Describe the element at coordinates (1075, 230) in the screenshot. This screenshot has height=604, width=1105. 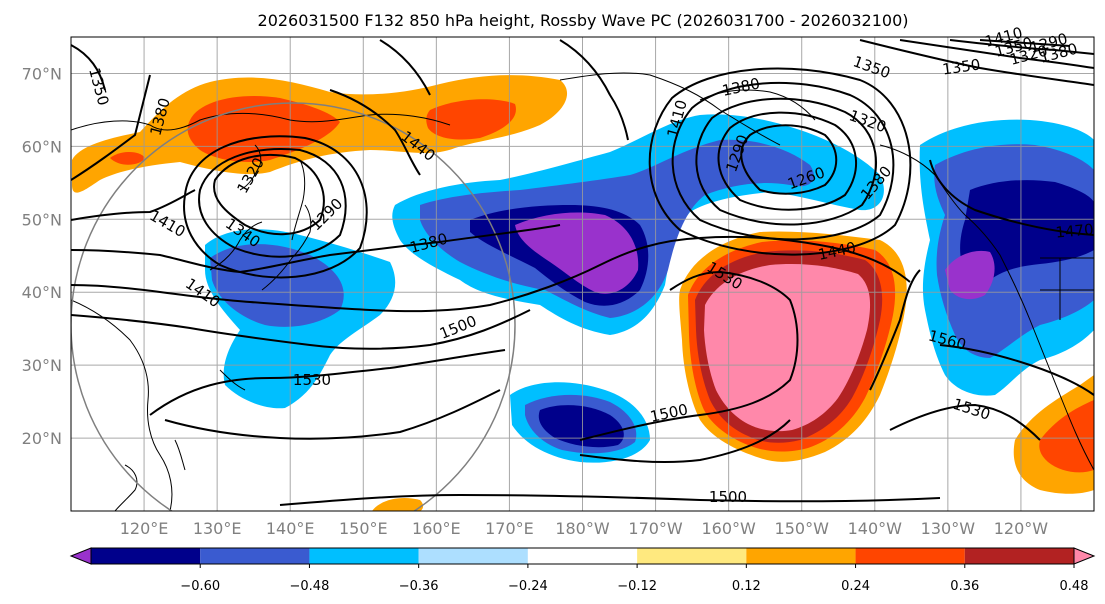
I see `contour-label: 1470` at that location.